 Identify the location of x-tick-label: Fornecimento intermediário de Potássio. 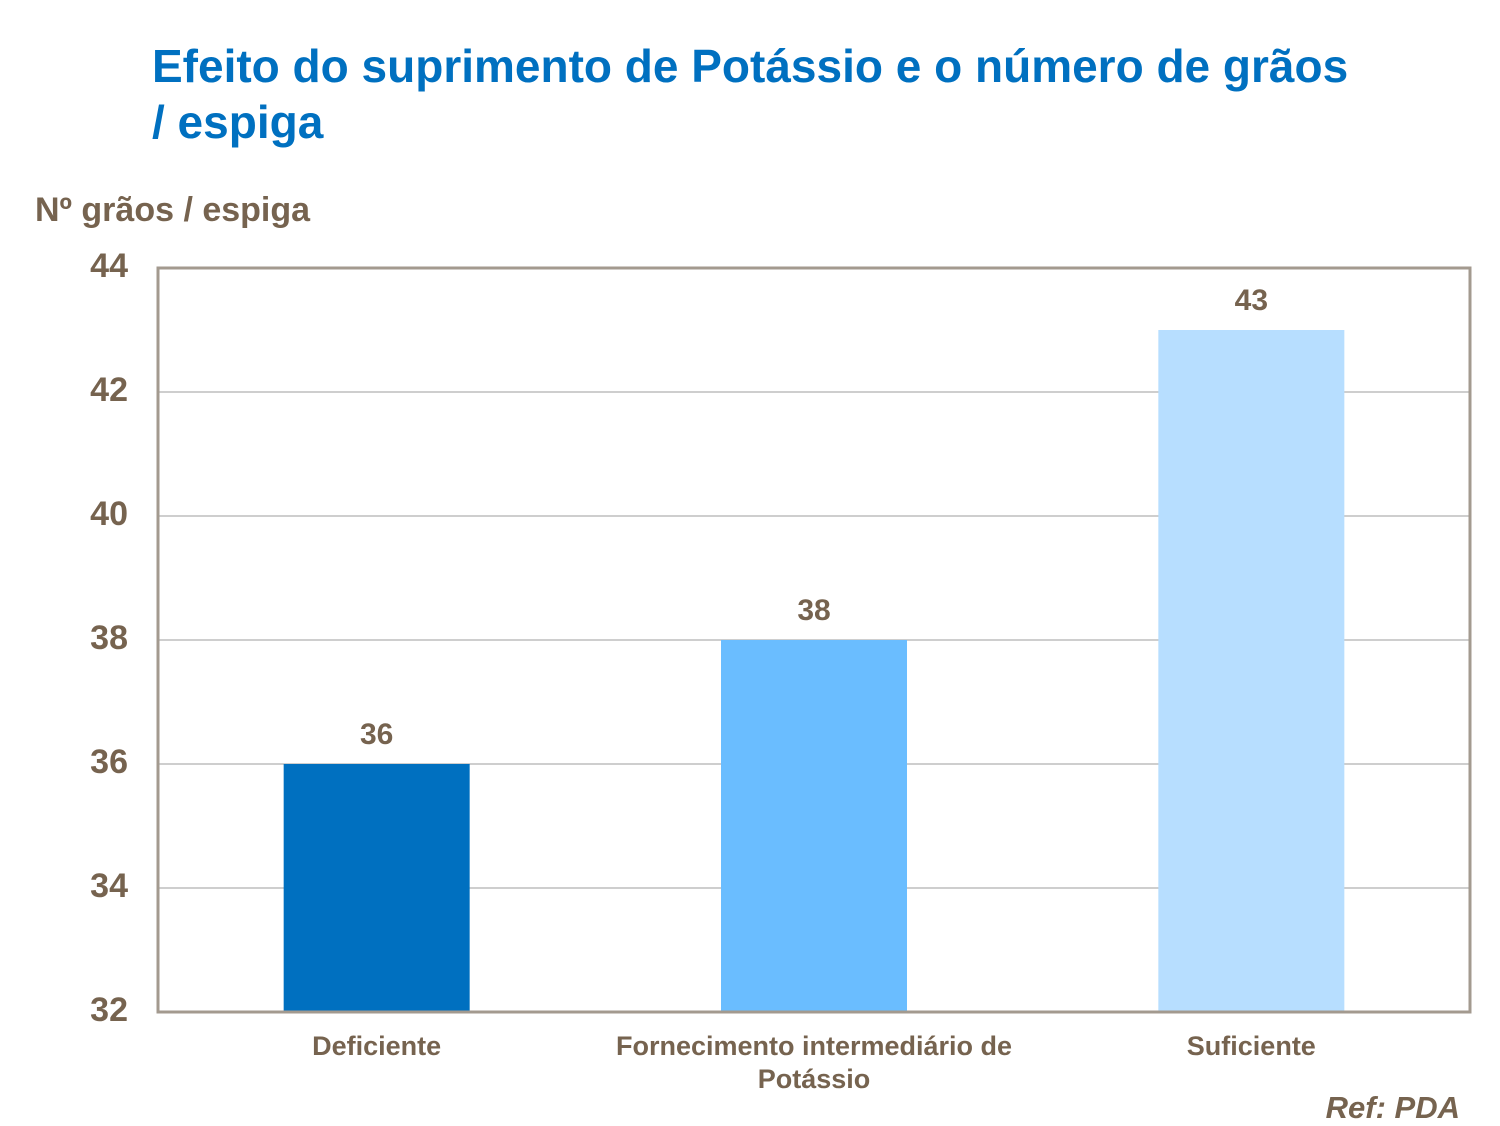
(814, 1062).